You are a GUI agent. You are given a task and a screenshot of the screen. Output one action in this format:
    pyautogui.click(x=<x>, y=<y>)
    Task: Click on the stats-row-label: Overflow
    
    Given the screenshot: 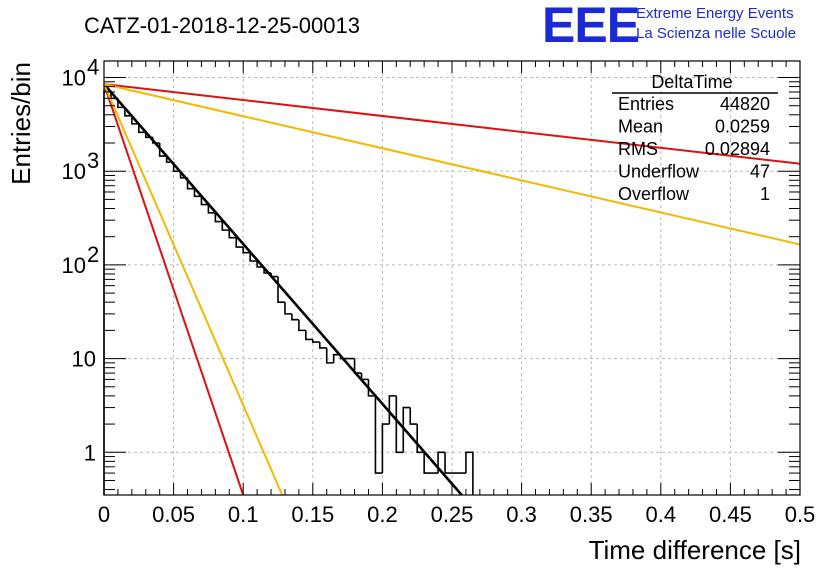 What is the action you would take?
    pyautogui.click(x=654, y=194)
    